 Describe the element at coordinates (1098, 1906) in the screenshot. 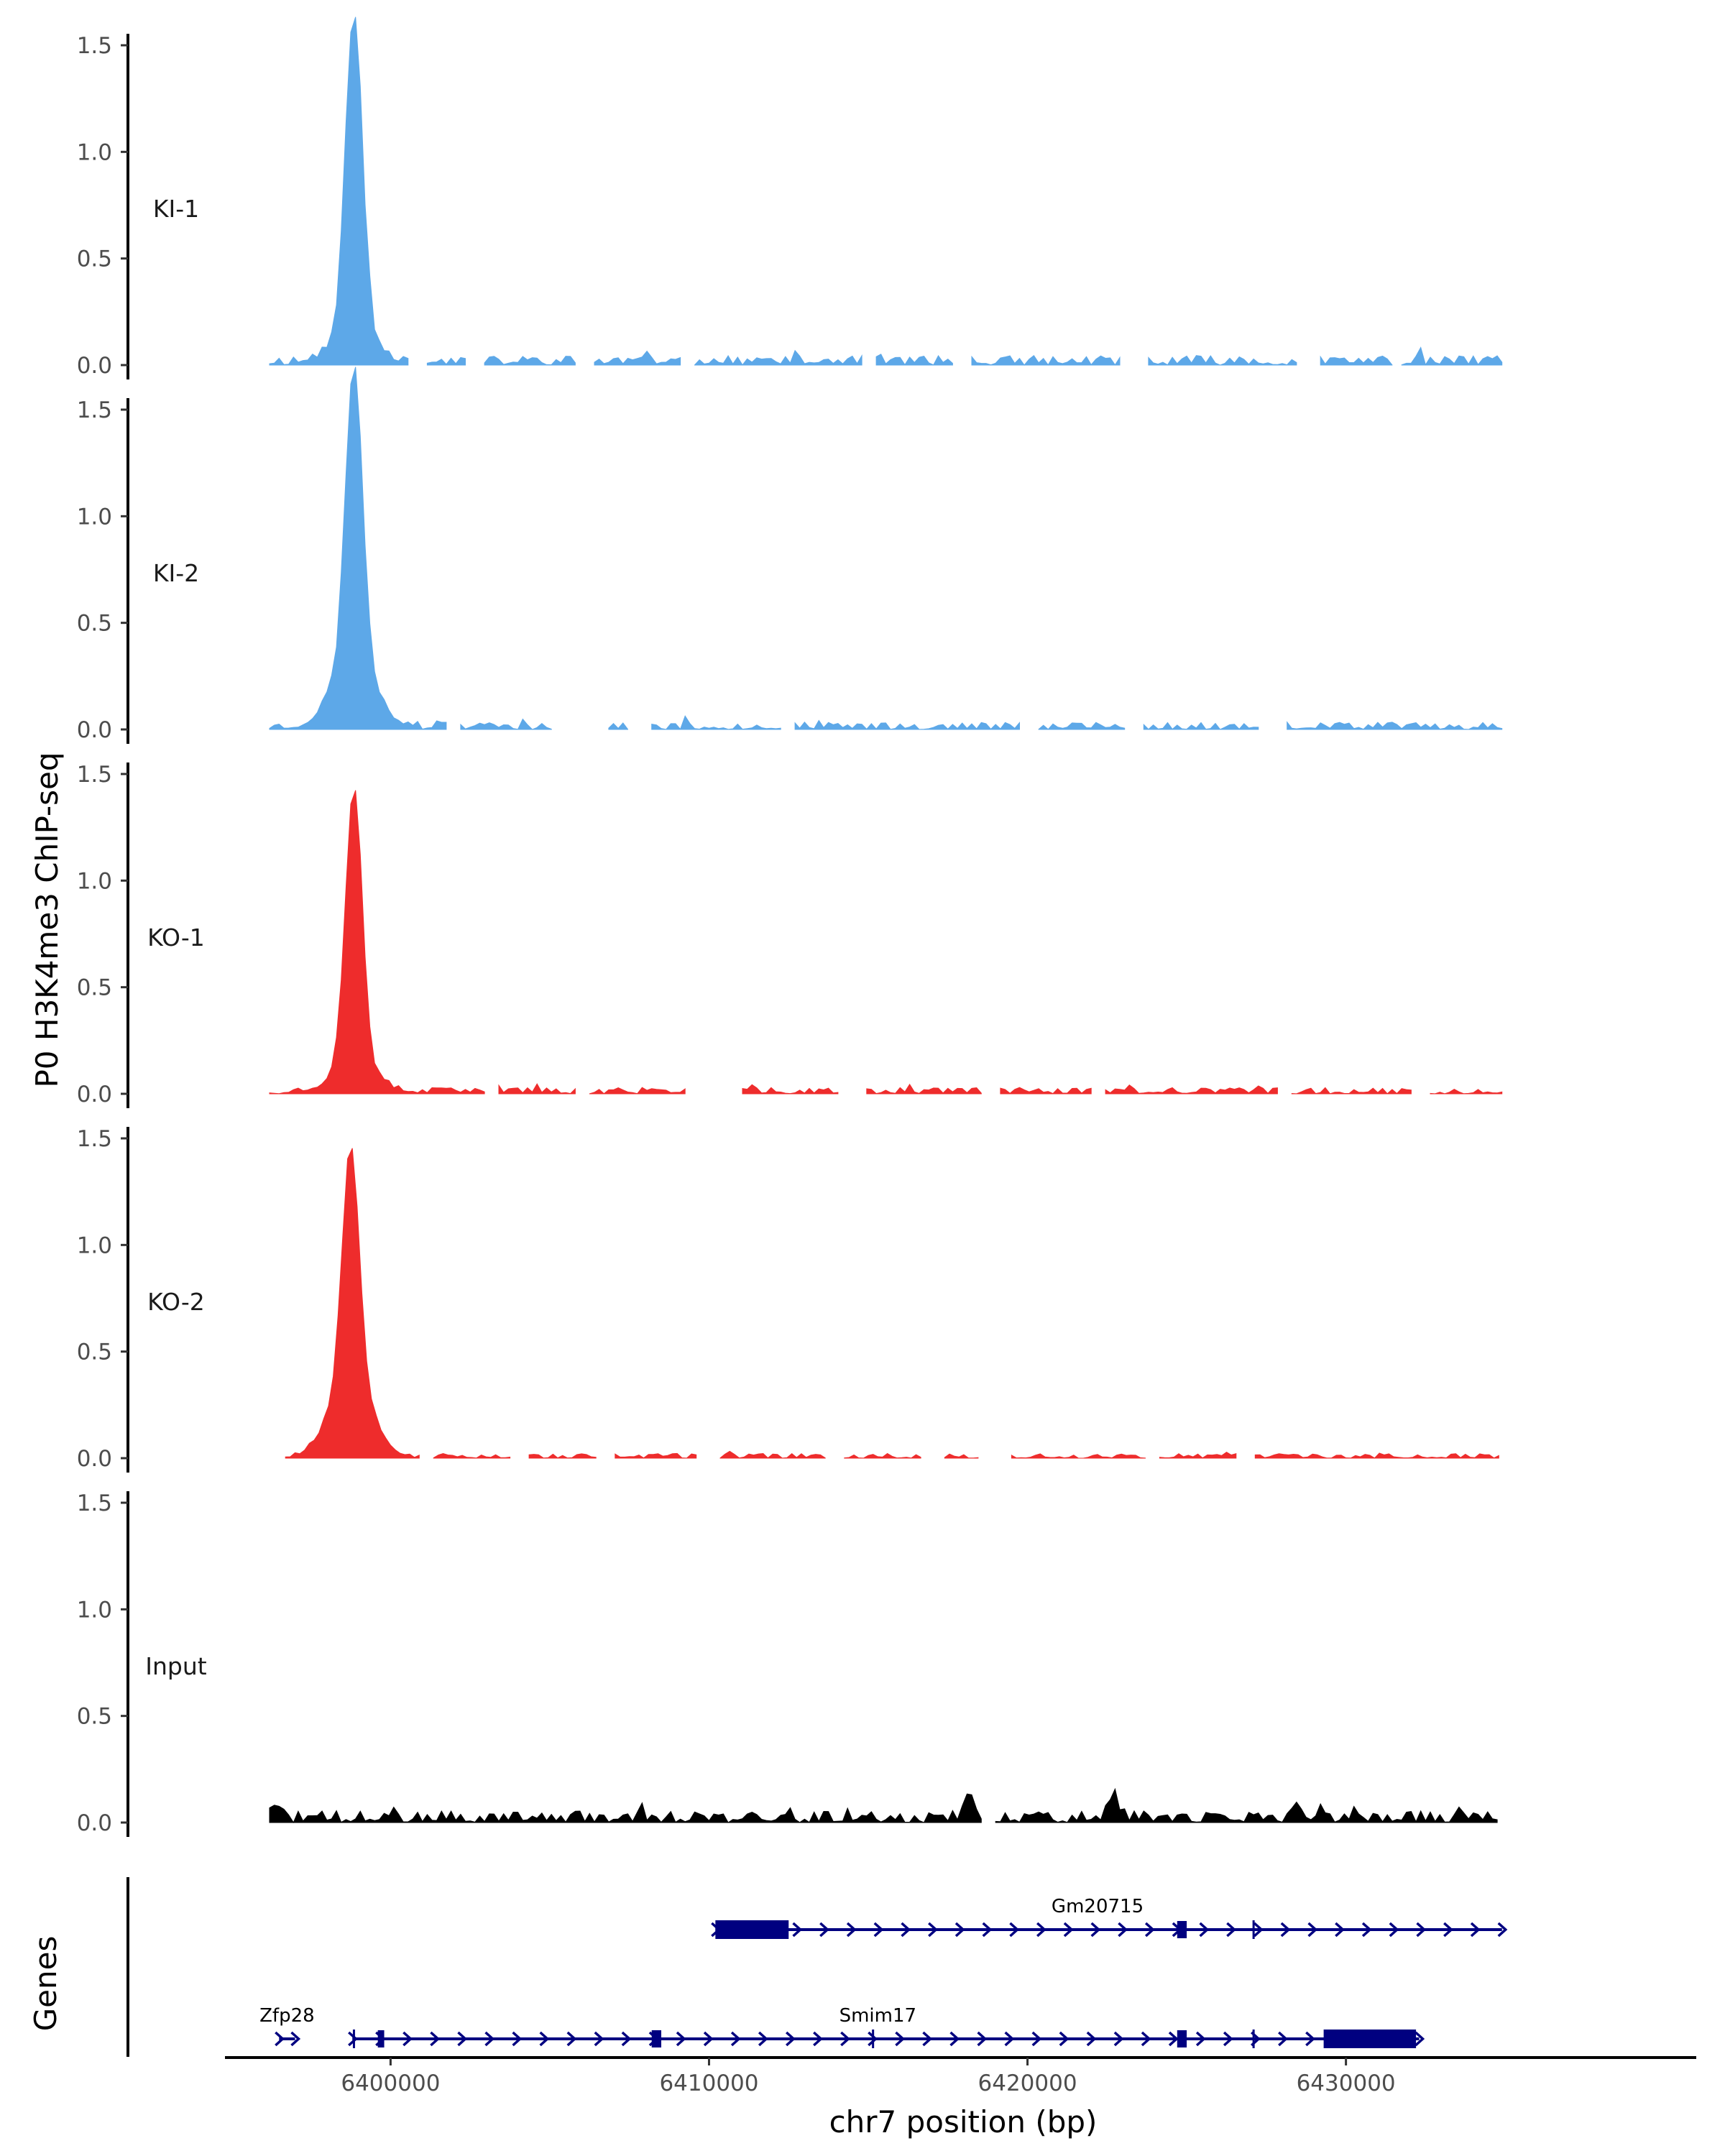

I see `gene-label: Gm20715` at that location.